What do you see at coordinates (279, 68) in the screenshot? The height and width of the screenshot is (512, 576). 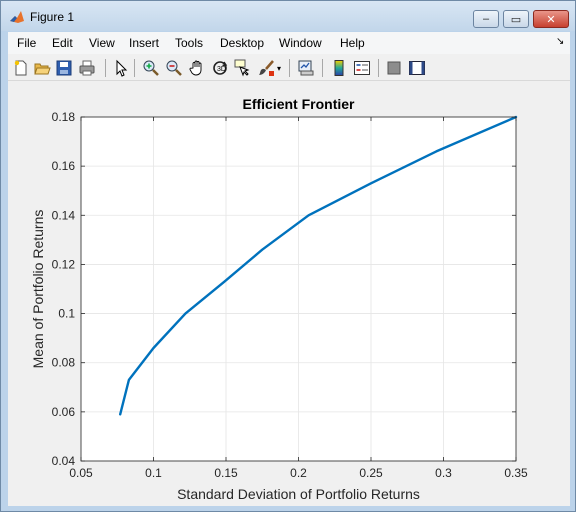 I see `brush-dropdown-icon: ▾` at bounding box center [279, 68].